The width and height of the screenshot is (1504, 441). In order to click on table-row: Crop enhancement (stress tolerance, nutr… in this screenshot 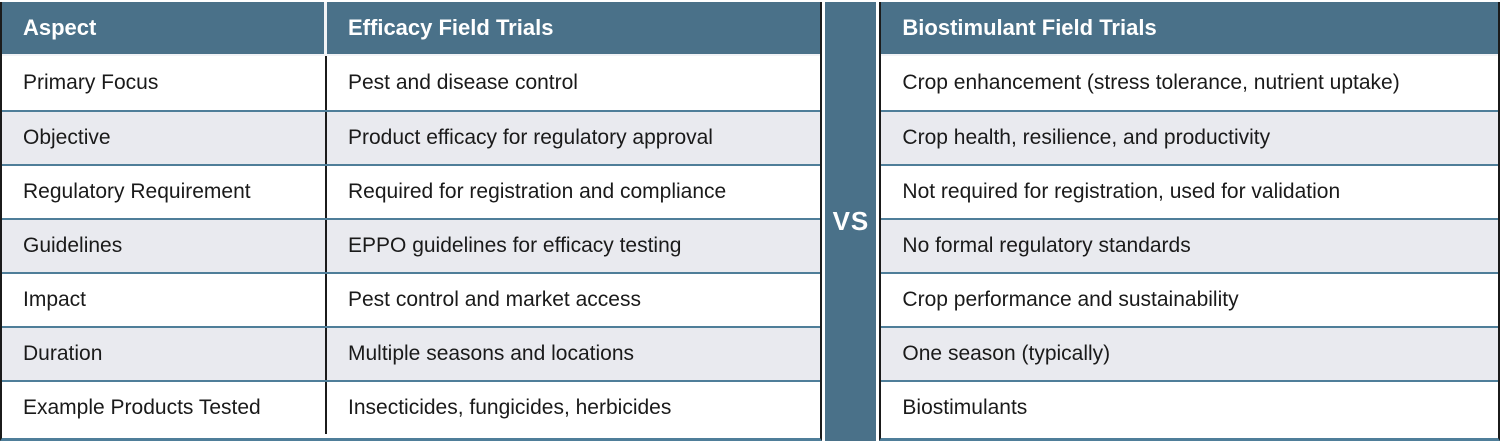, I will do `click(1190, 83)`.